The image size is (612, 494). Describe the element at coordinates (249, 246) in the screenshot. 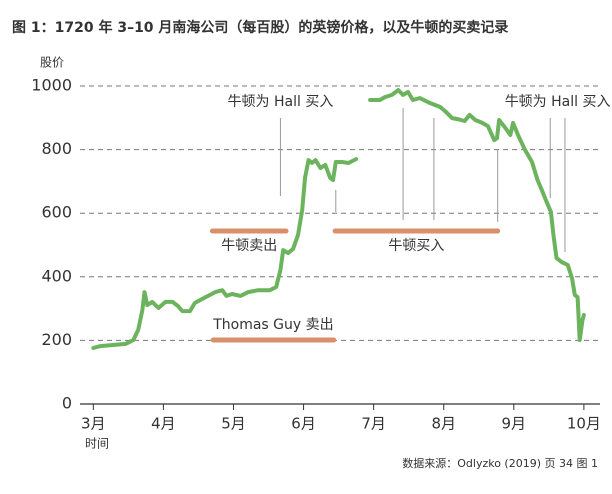

I see `span-label: 牛顿卖出` at that location.